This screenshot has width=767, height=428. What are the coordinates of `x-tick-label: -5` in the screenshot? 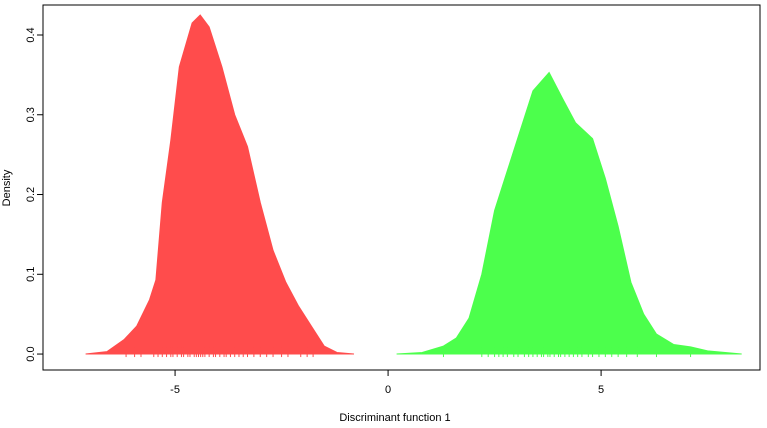 It's located at (175, 390).